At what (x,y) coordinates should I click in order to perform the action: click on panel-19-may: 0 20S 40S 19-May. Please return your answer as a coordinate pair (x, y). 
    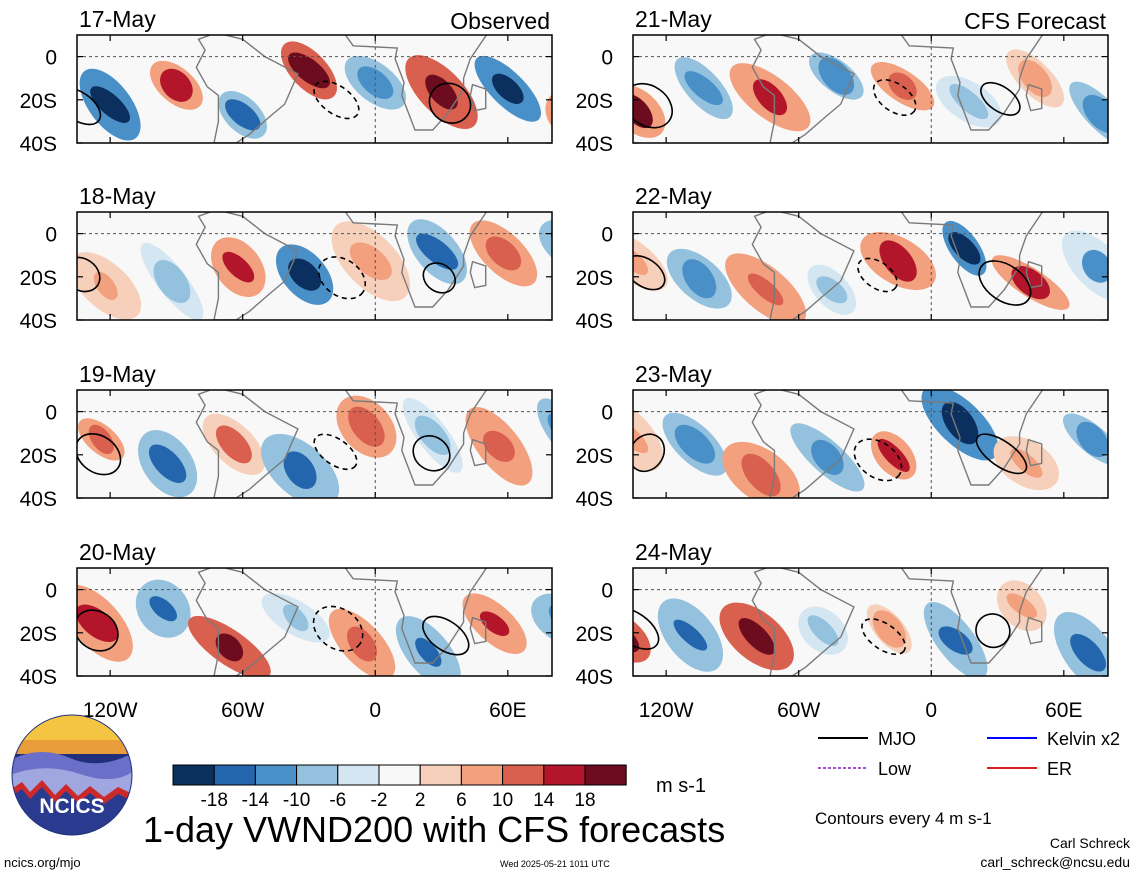
    Looking at the image, I should click on (276, 437).